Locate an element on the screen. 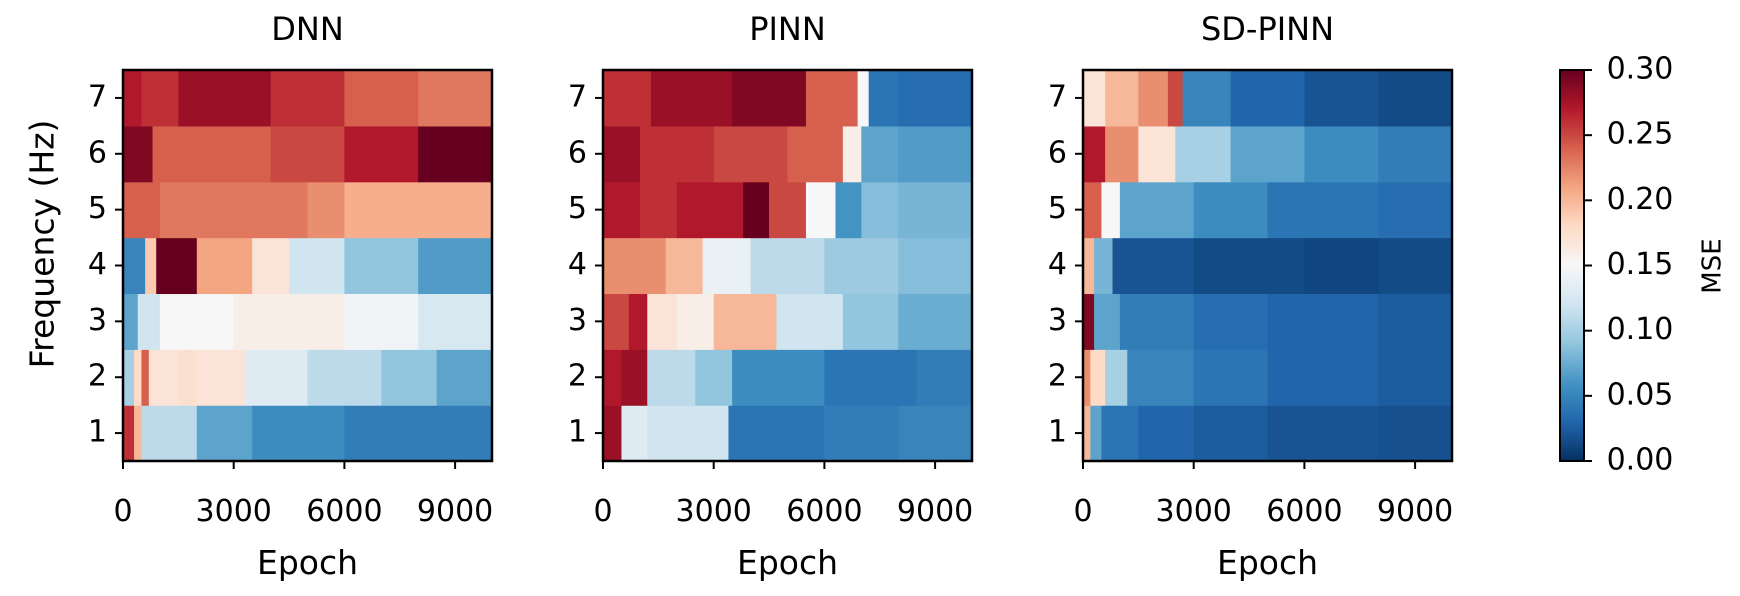  colorbar-tick-label: 0.00 is located at coordinates (1640, 460).